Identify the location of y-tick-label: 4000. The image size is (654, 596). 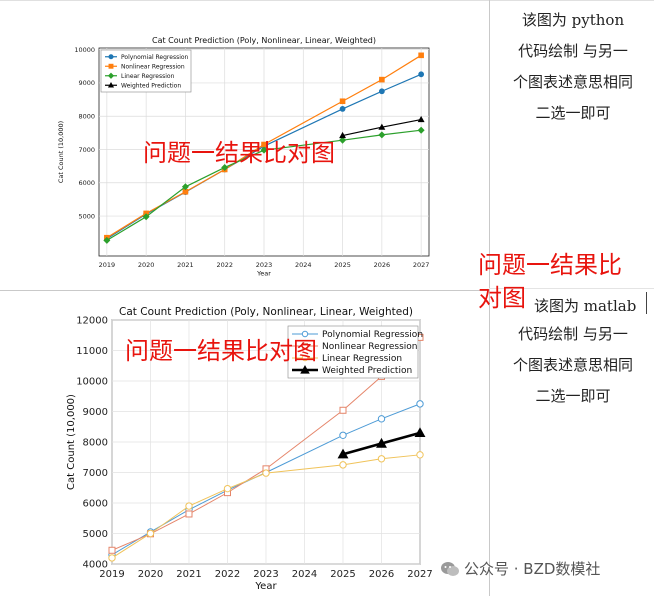
(95, 565).